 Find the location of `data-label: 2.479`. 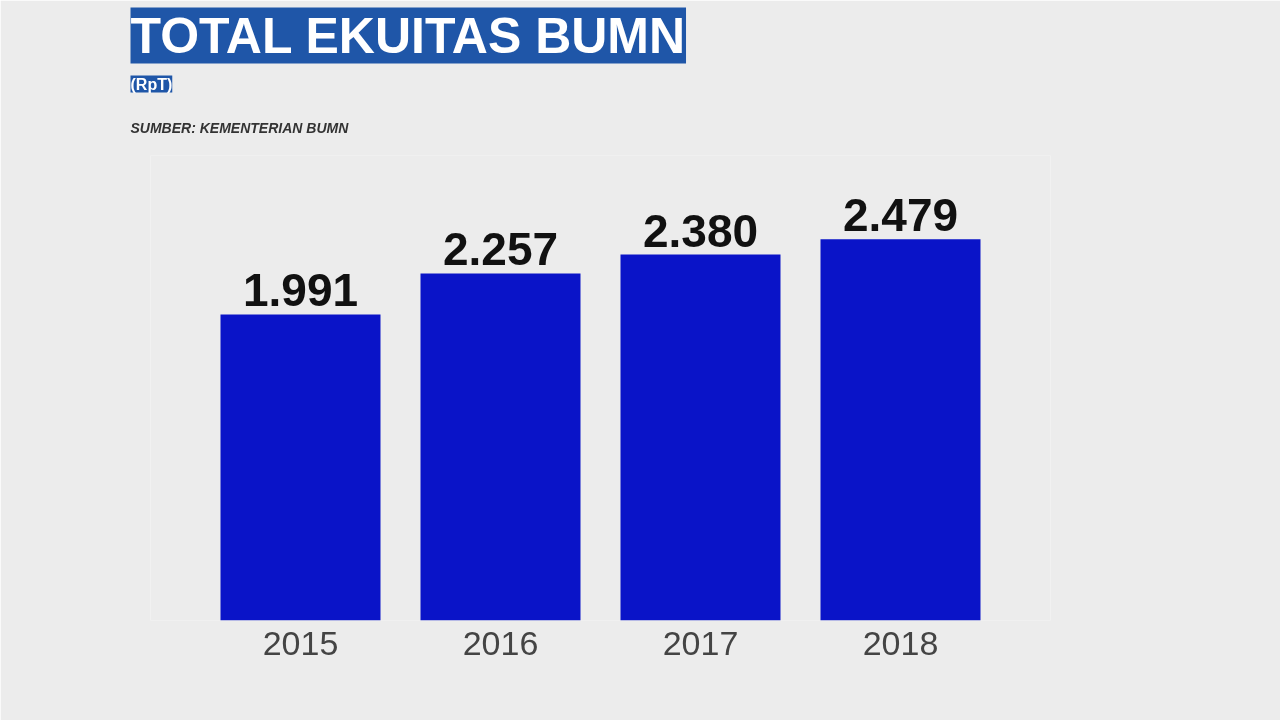

data-label: 2.479 is located at coordinates (900, 215).